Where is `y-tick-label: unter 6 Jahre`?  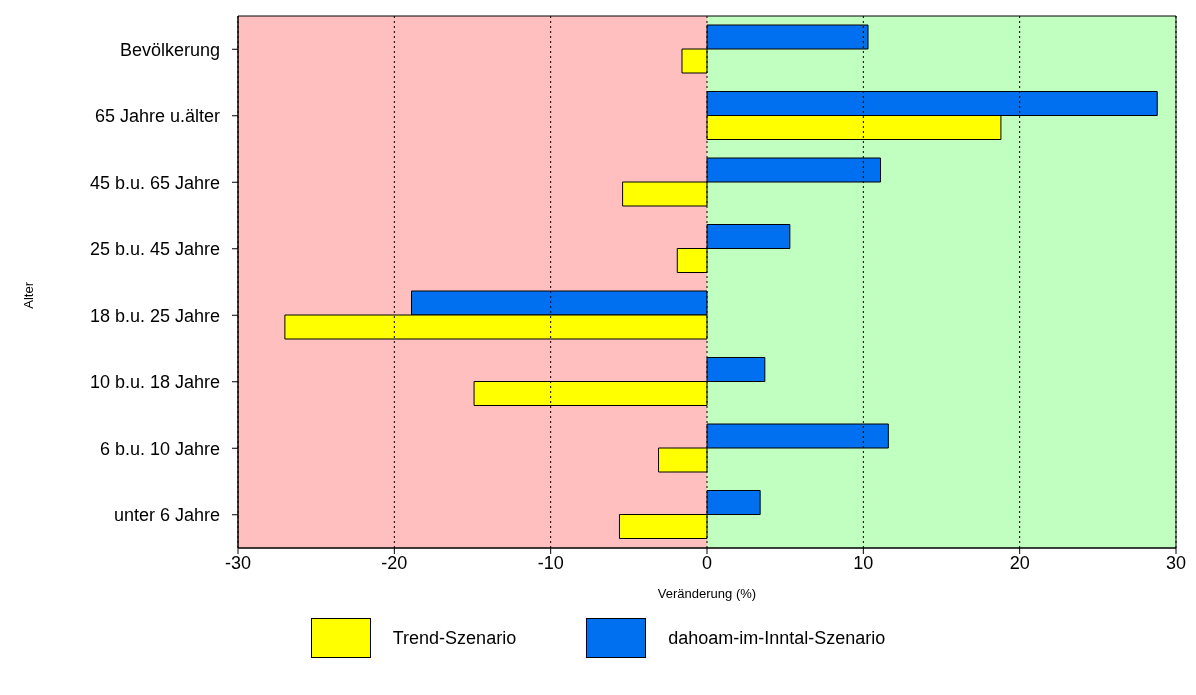
y-tick-label: unter 6 Jahre is located at coordinates (166, 515).